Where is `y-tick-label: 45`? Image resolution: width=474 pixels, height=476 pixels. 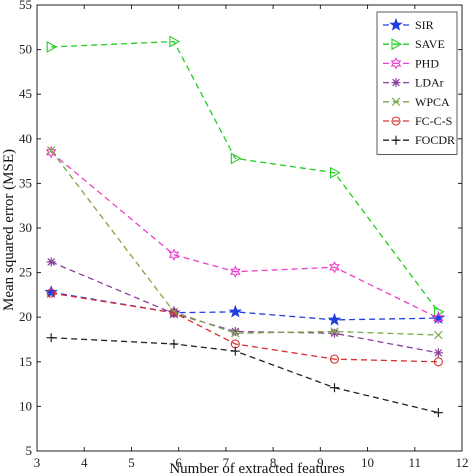
y-tick-label: 45 is located at coordinates (25, 93).